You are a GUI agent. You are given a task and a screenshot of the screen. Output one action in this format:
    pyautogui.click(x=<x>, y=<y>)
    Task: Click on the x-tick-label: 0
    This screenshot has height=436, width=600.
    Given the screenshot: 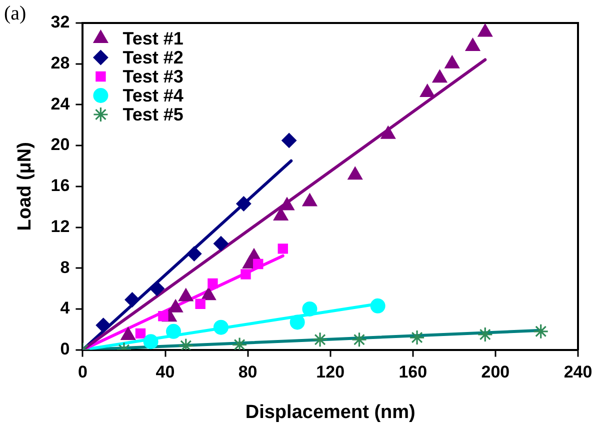 What is the action you would take?
    pyautogui.click(x=83, y=372)
    